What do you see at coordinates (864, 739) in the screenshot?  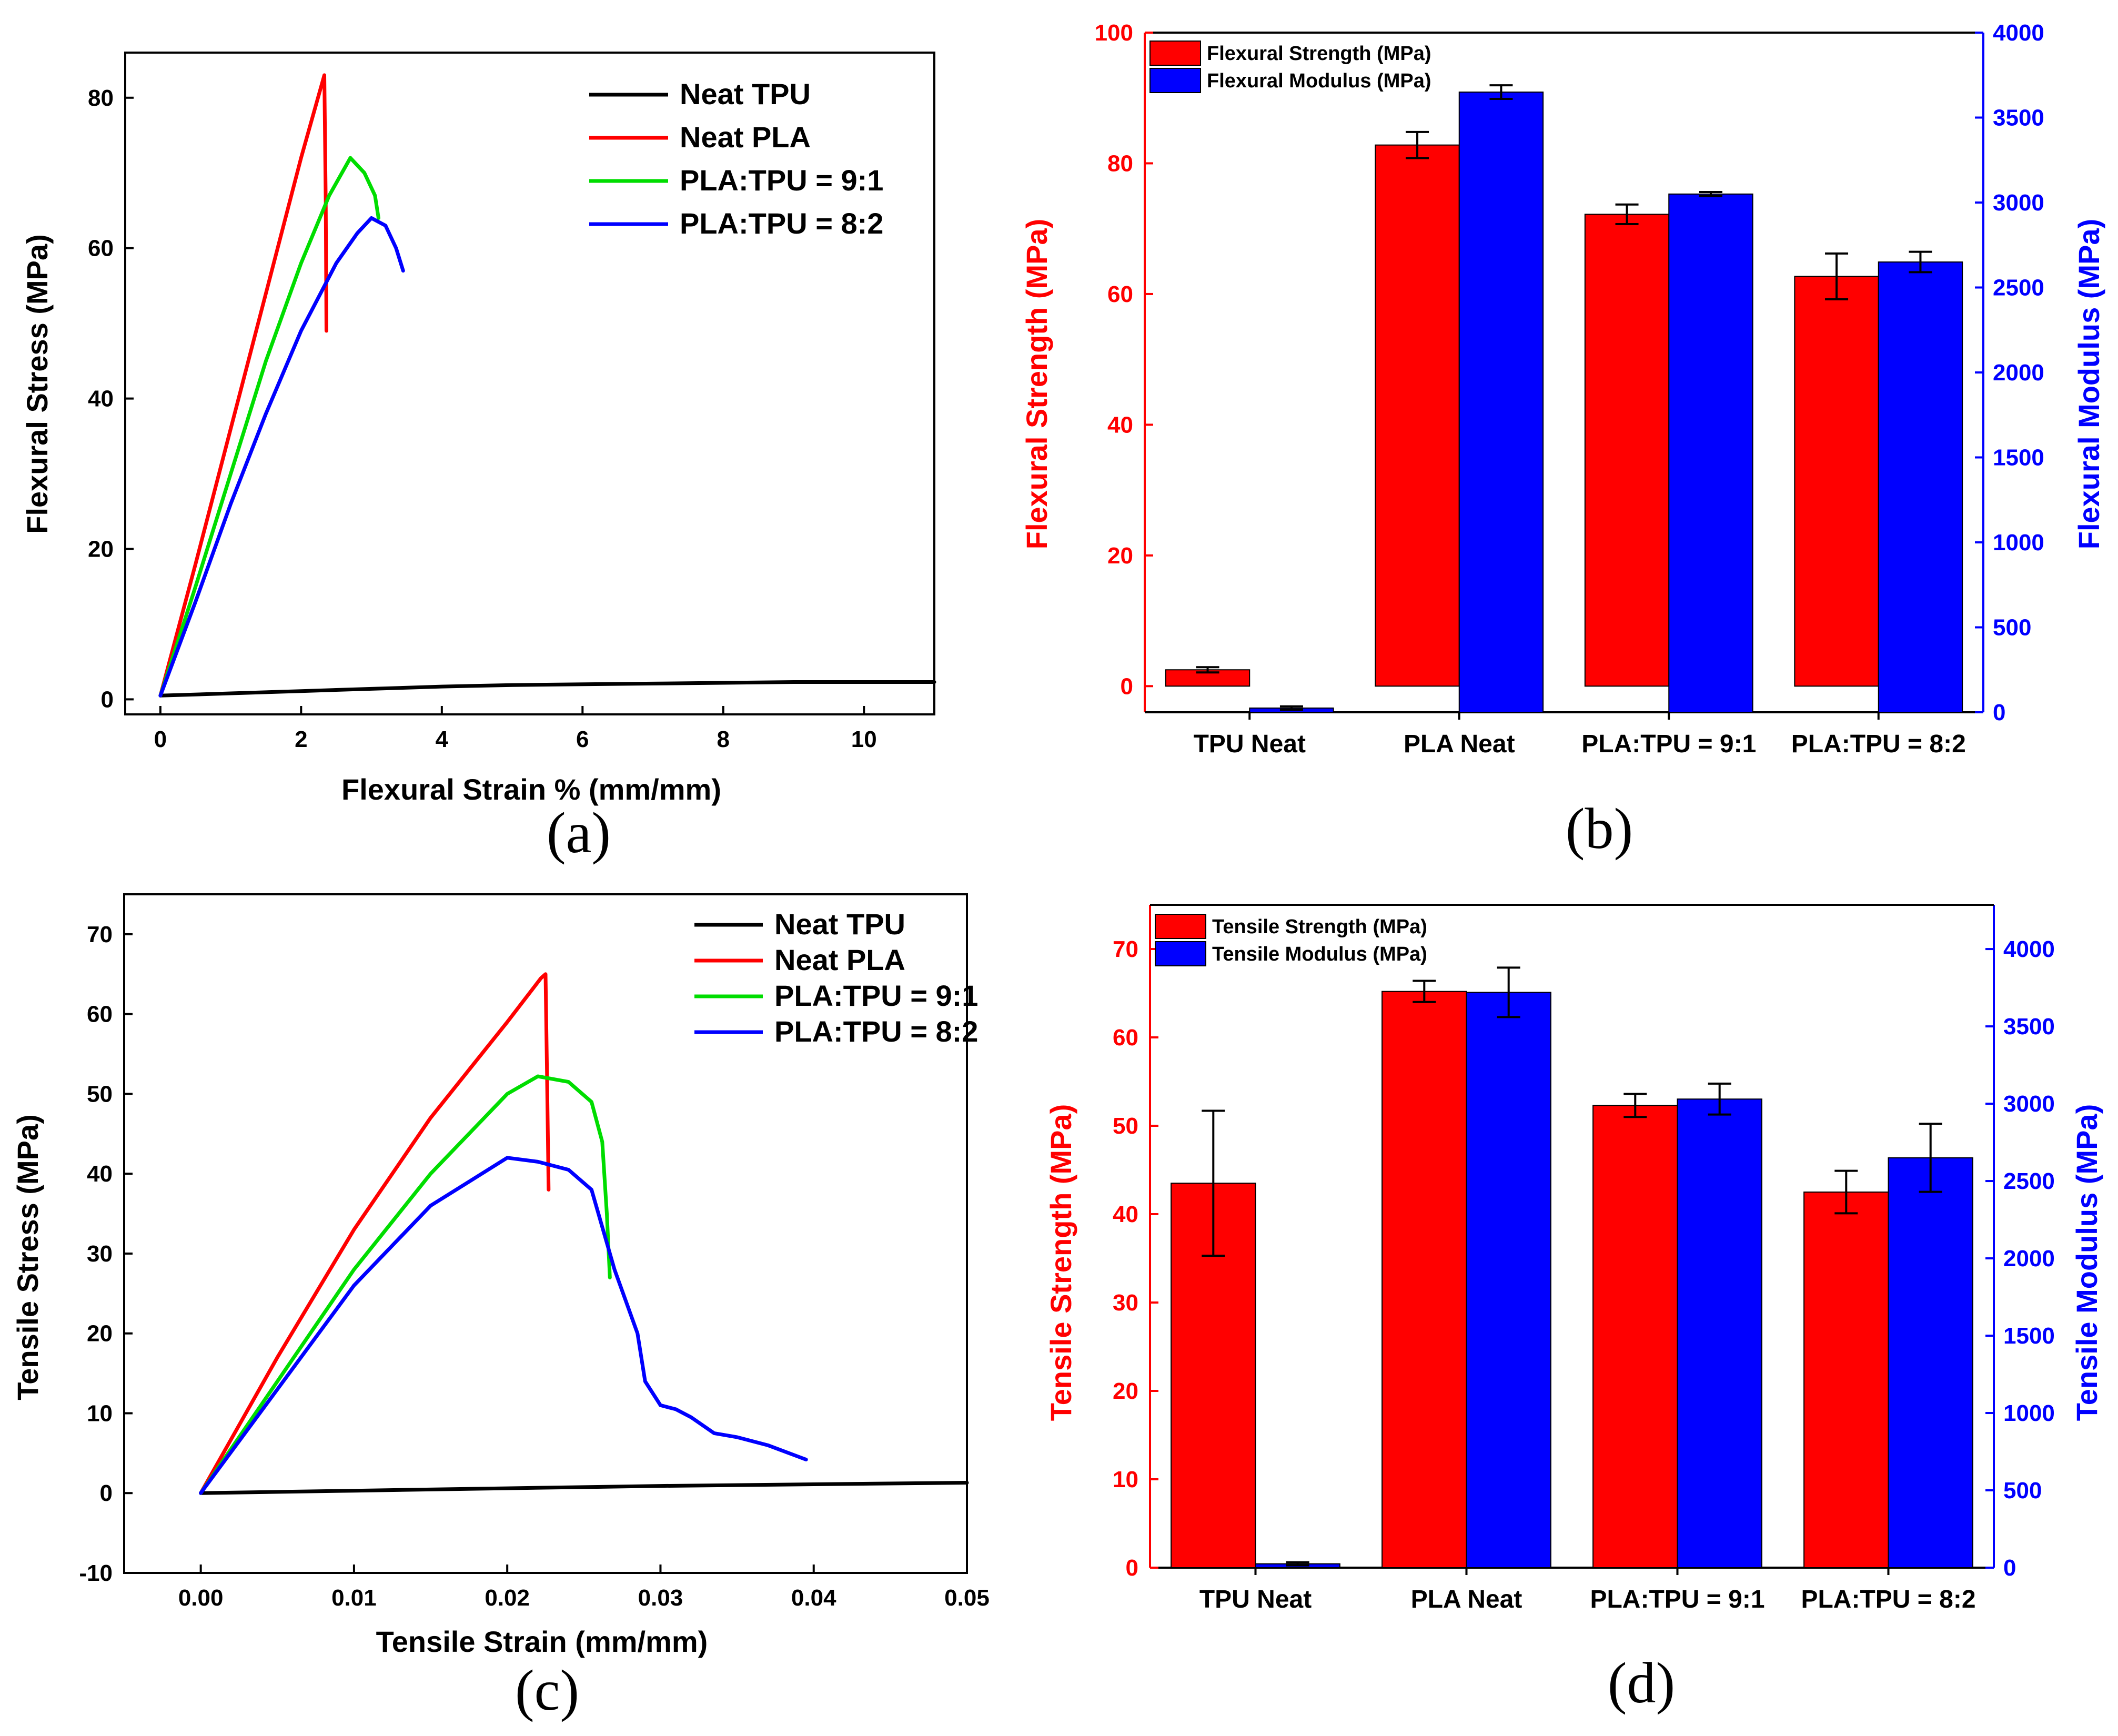 I see `x-tick-label: 10` at bounding box center [864, 739].